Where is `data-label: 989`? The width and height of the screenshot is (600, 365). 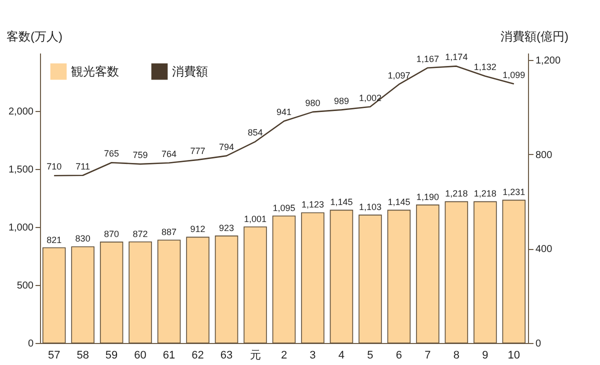 data-label: 989 is located at coordinates (341, 101).